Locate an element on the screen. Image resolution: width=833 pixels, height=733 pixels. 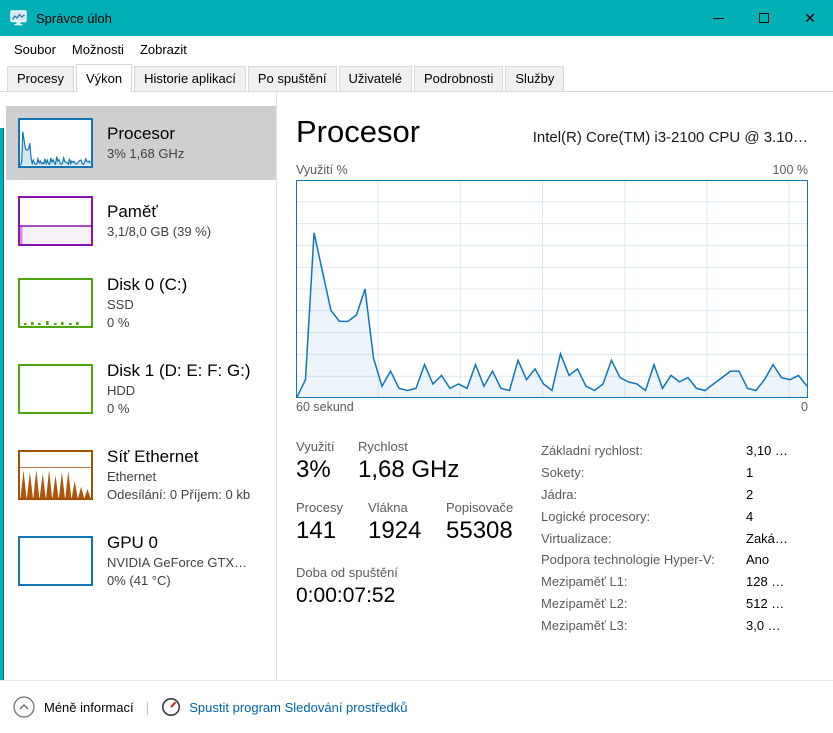
memory-title: Paměť is located at coordinates (132, 211).